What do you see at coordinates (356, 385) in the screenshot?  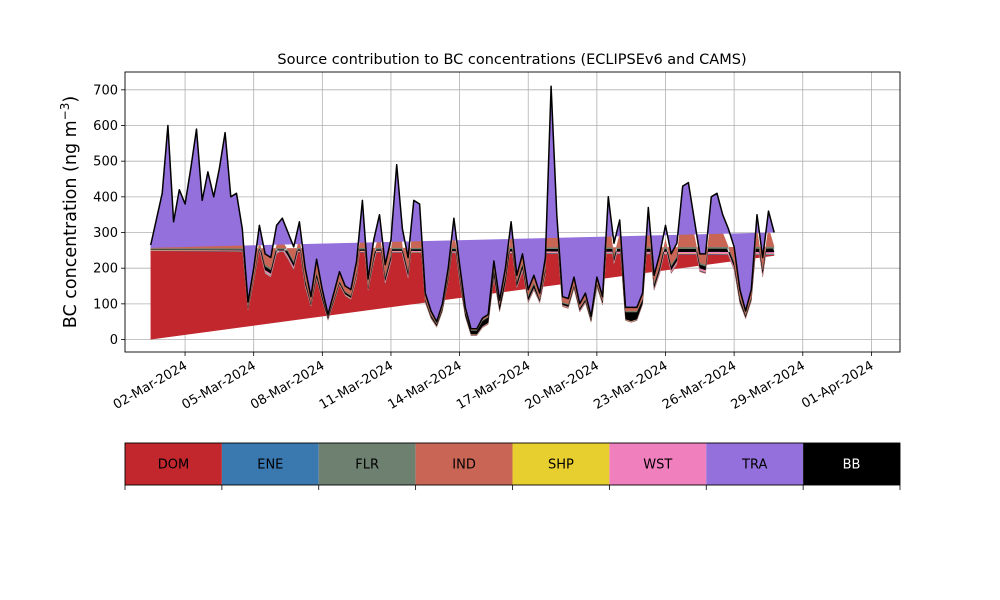 I see `x-tick-label: 11-Mar-2024` at bounding box center [356, 385].